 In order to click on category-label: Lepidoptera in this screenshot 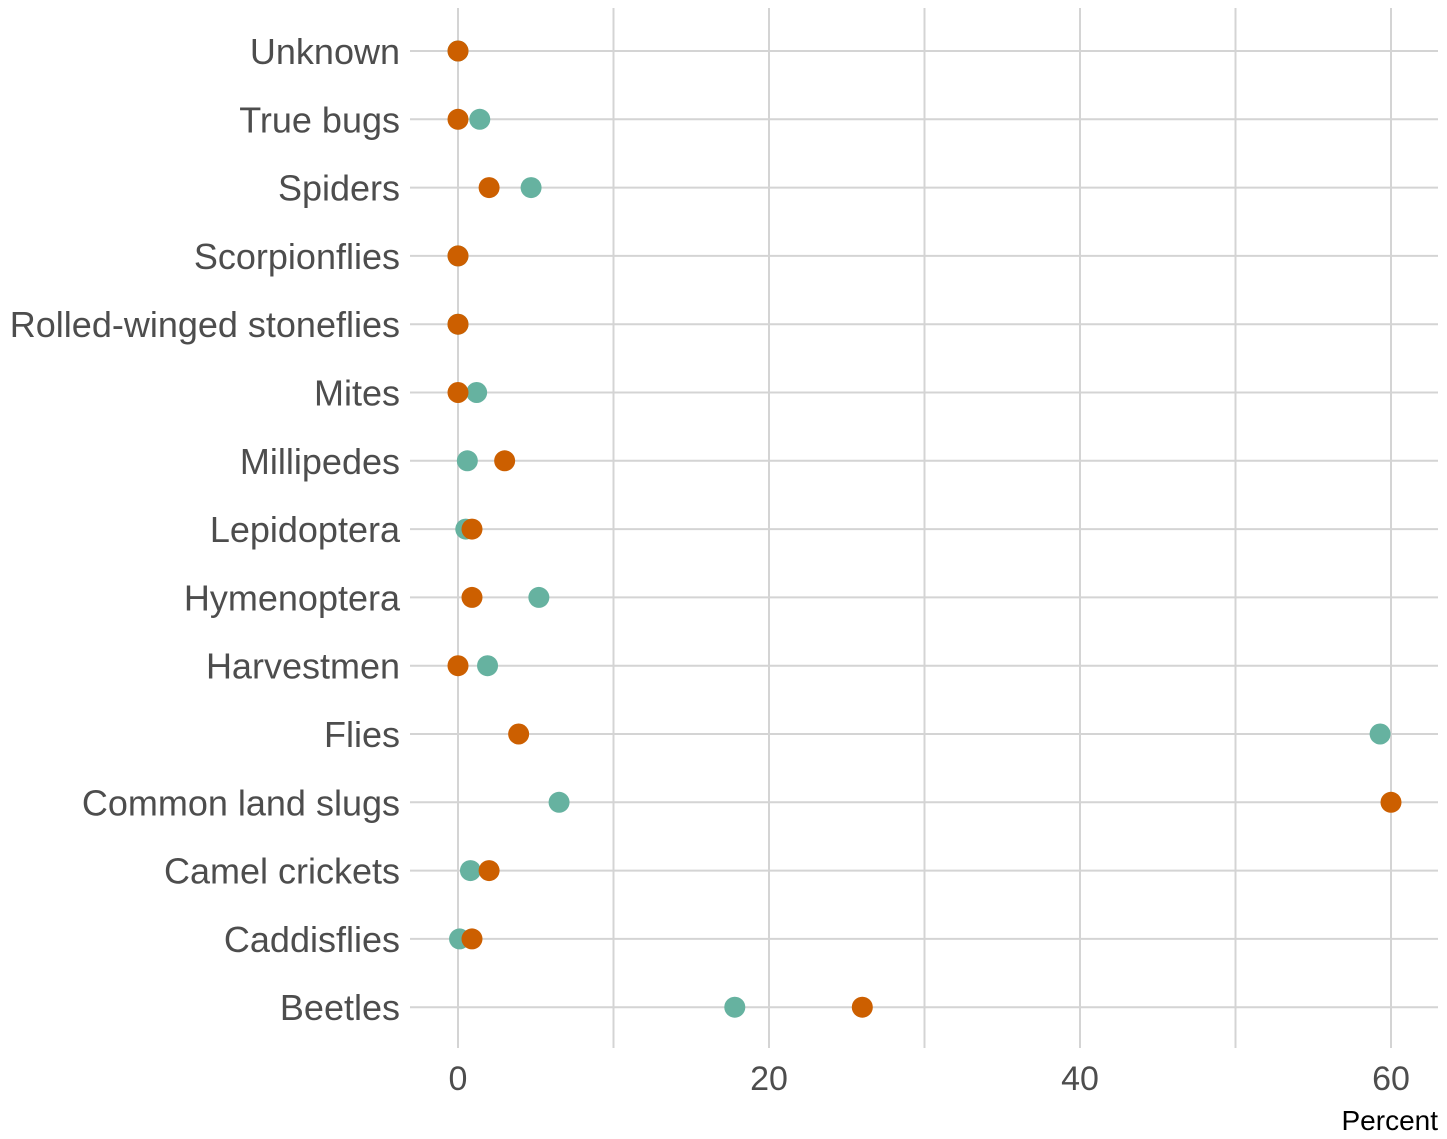, I will do `click(305, 529)`.